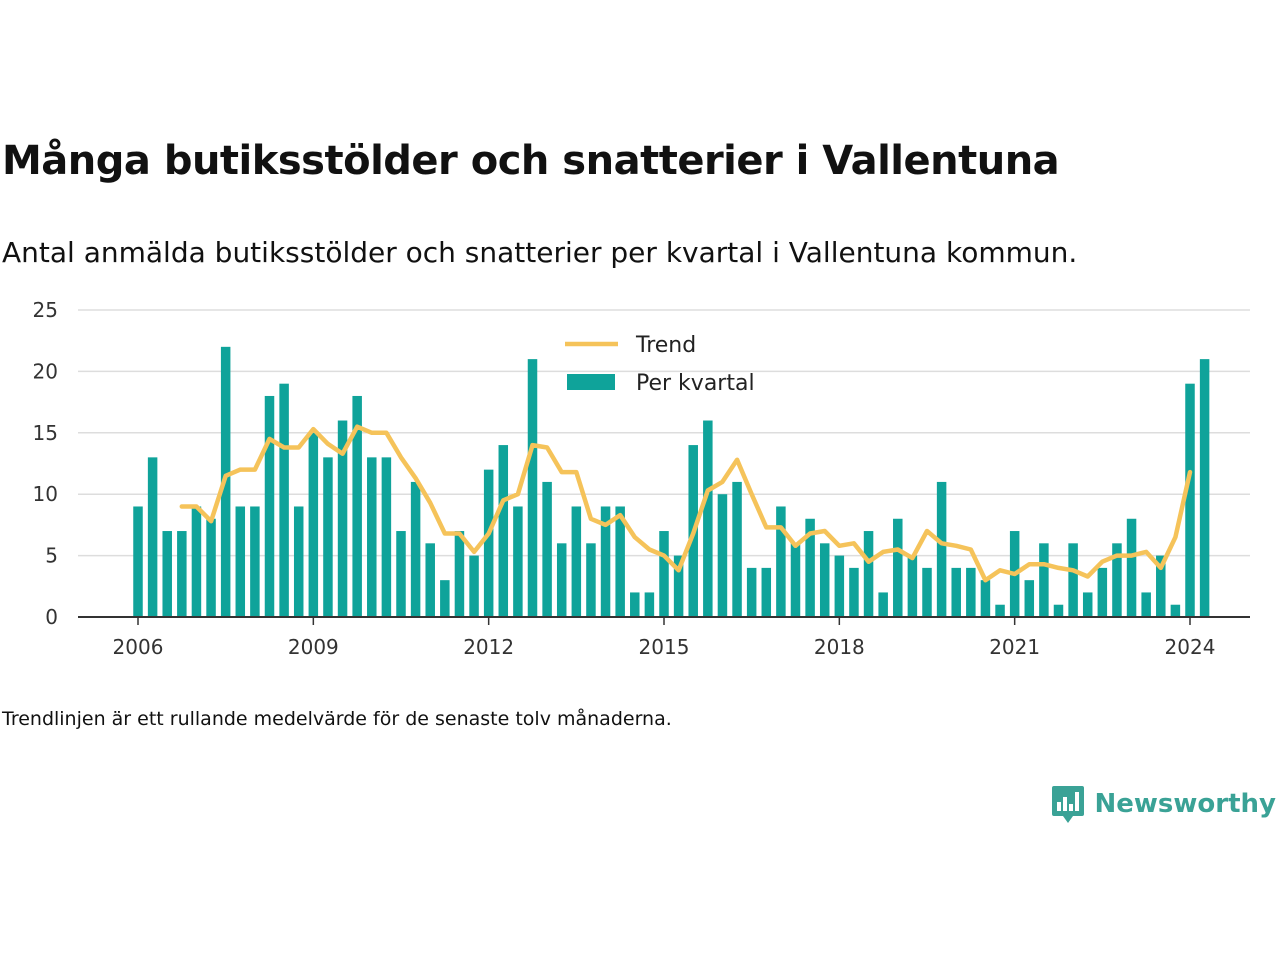 This screenshot has width=1280, height=960. I want to click on legend-trend-label: Trend, so click(665, 345).